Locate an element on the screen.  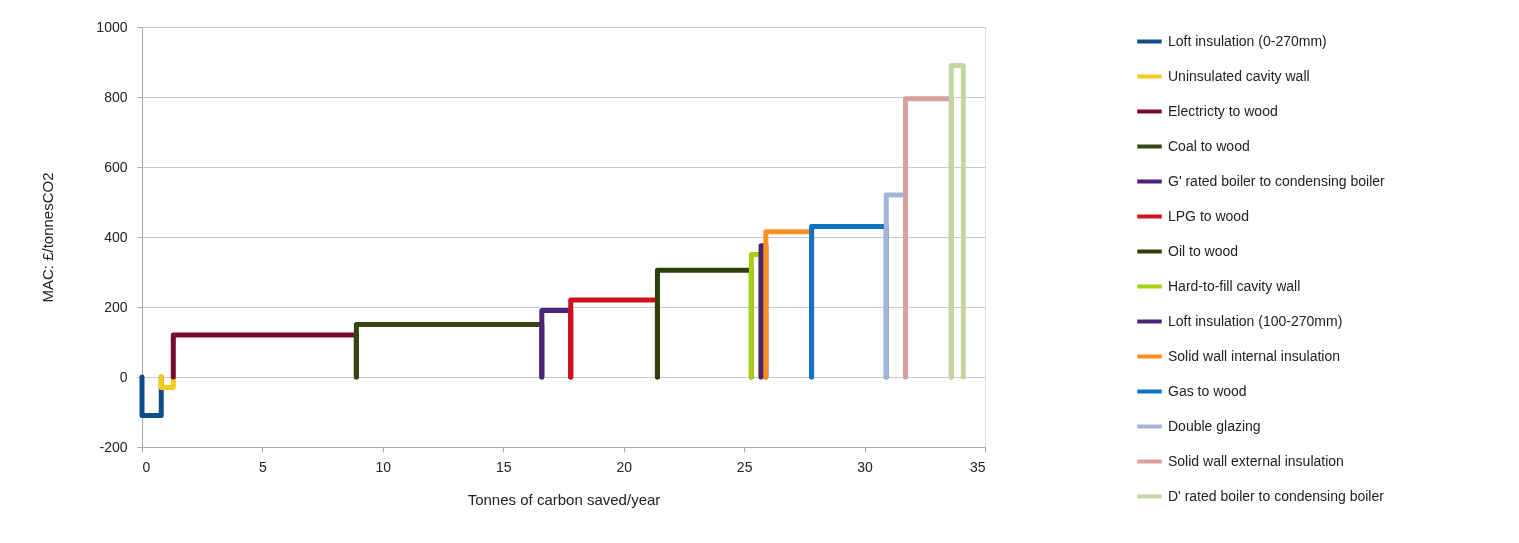
legend-label: Loft insulation (100-270mm) is located at coordinates (1255, 320).